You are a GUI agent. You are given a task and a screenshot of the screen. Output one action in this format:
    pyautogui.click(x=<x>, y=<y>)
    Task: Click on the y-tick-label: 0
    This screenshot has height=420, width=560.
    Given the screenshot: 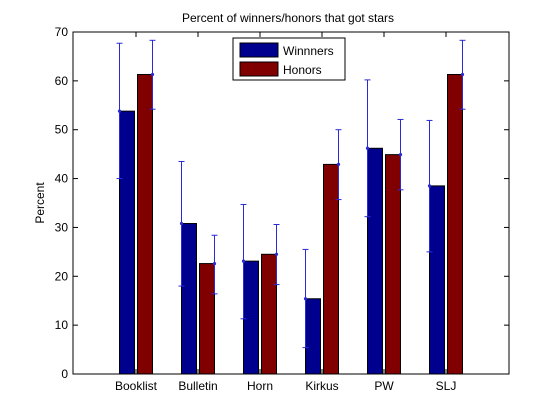 What is the action you would take?
    pyautogui.click(x=64, y=374)
    